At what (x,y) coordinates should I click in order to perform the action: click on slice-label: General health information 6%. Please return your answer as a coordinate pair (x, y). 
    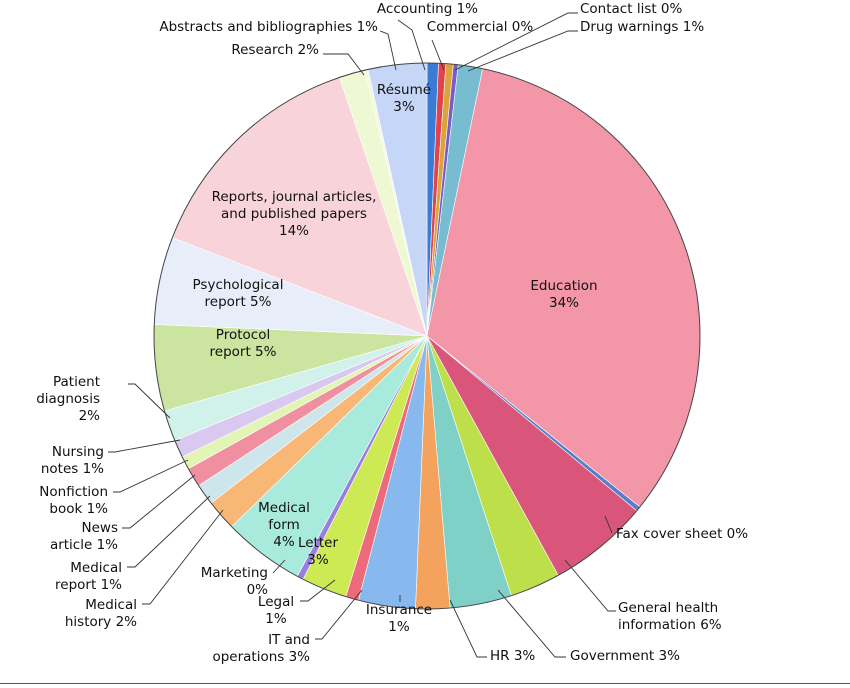
    Looking at the image, I should click on (670, 616).